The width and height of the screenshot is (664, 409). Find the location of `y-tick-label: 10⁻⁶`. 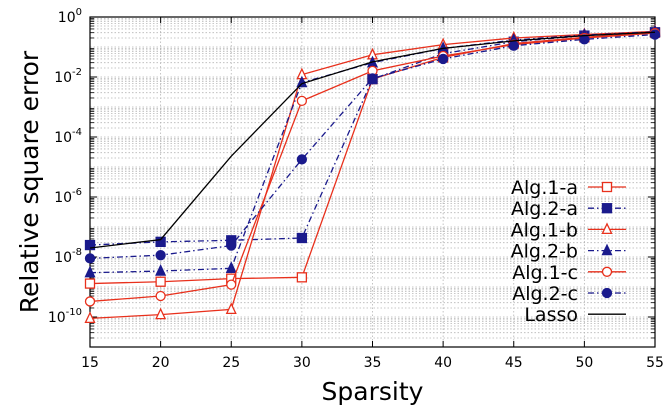

y-tick-label: 10⁻⁶ is located at coordinates (68, 196).